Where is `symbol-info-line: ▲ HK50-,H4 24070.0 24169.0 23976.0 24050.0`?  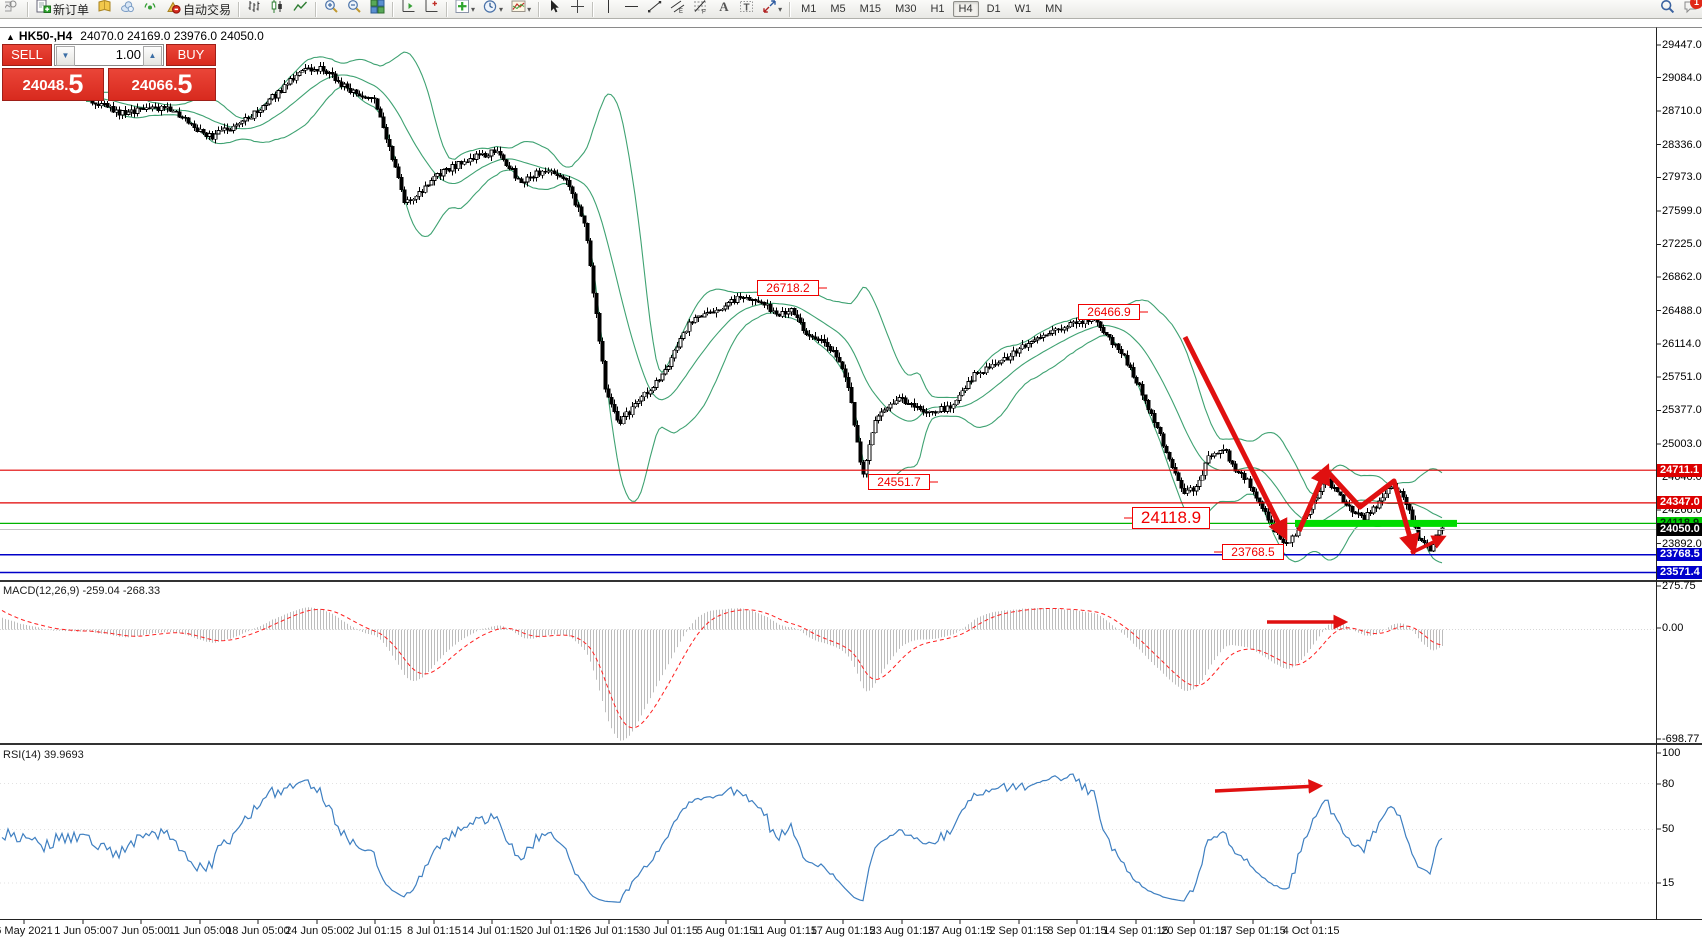
symbol-info-line: ▲ HK50-,H4 24070.0 24169.0 23976.0 24050.0 is located at coordinates (135, 36).